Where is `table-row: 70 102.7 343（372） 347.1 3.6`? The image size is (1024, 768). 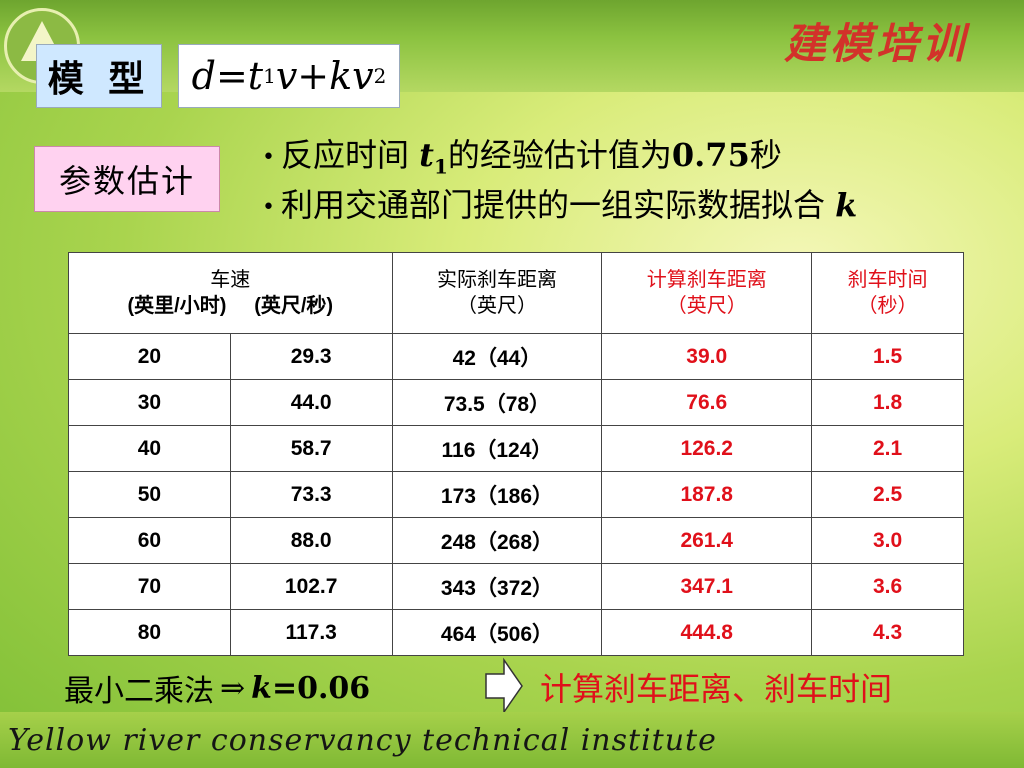 table-row: 70 102.7 343（372） 347.1 3.6 is located at coordinates (516, 586).